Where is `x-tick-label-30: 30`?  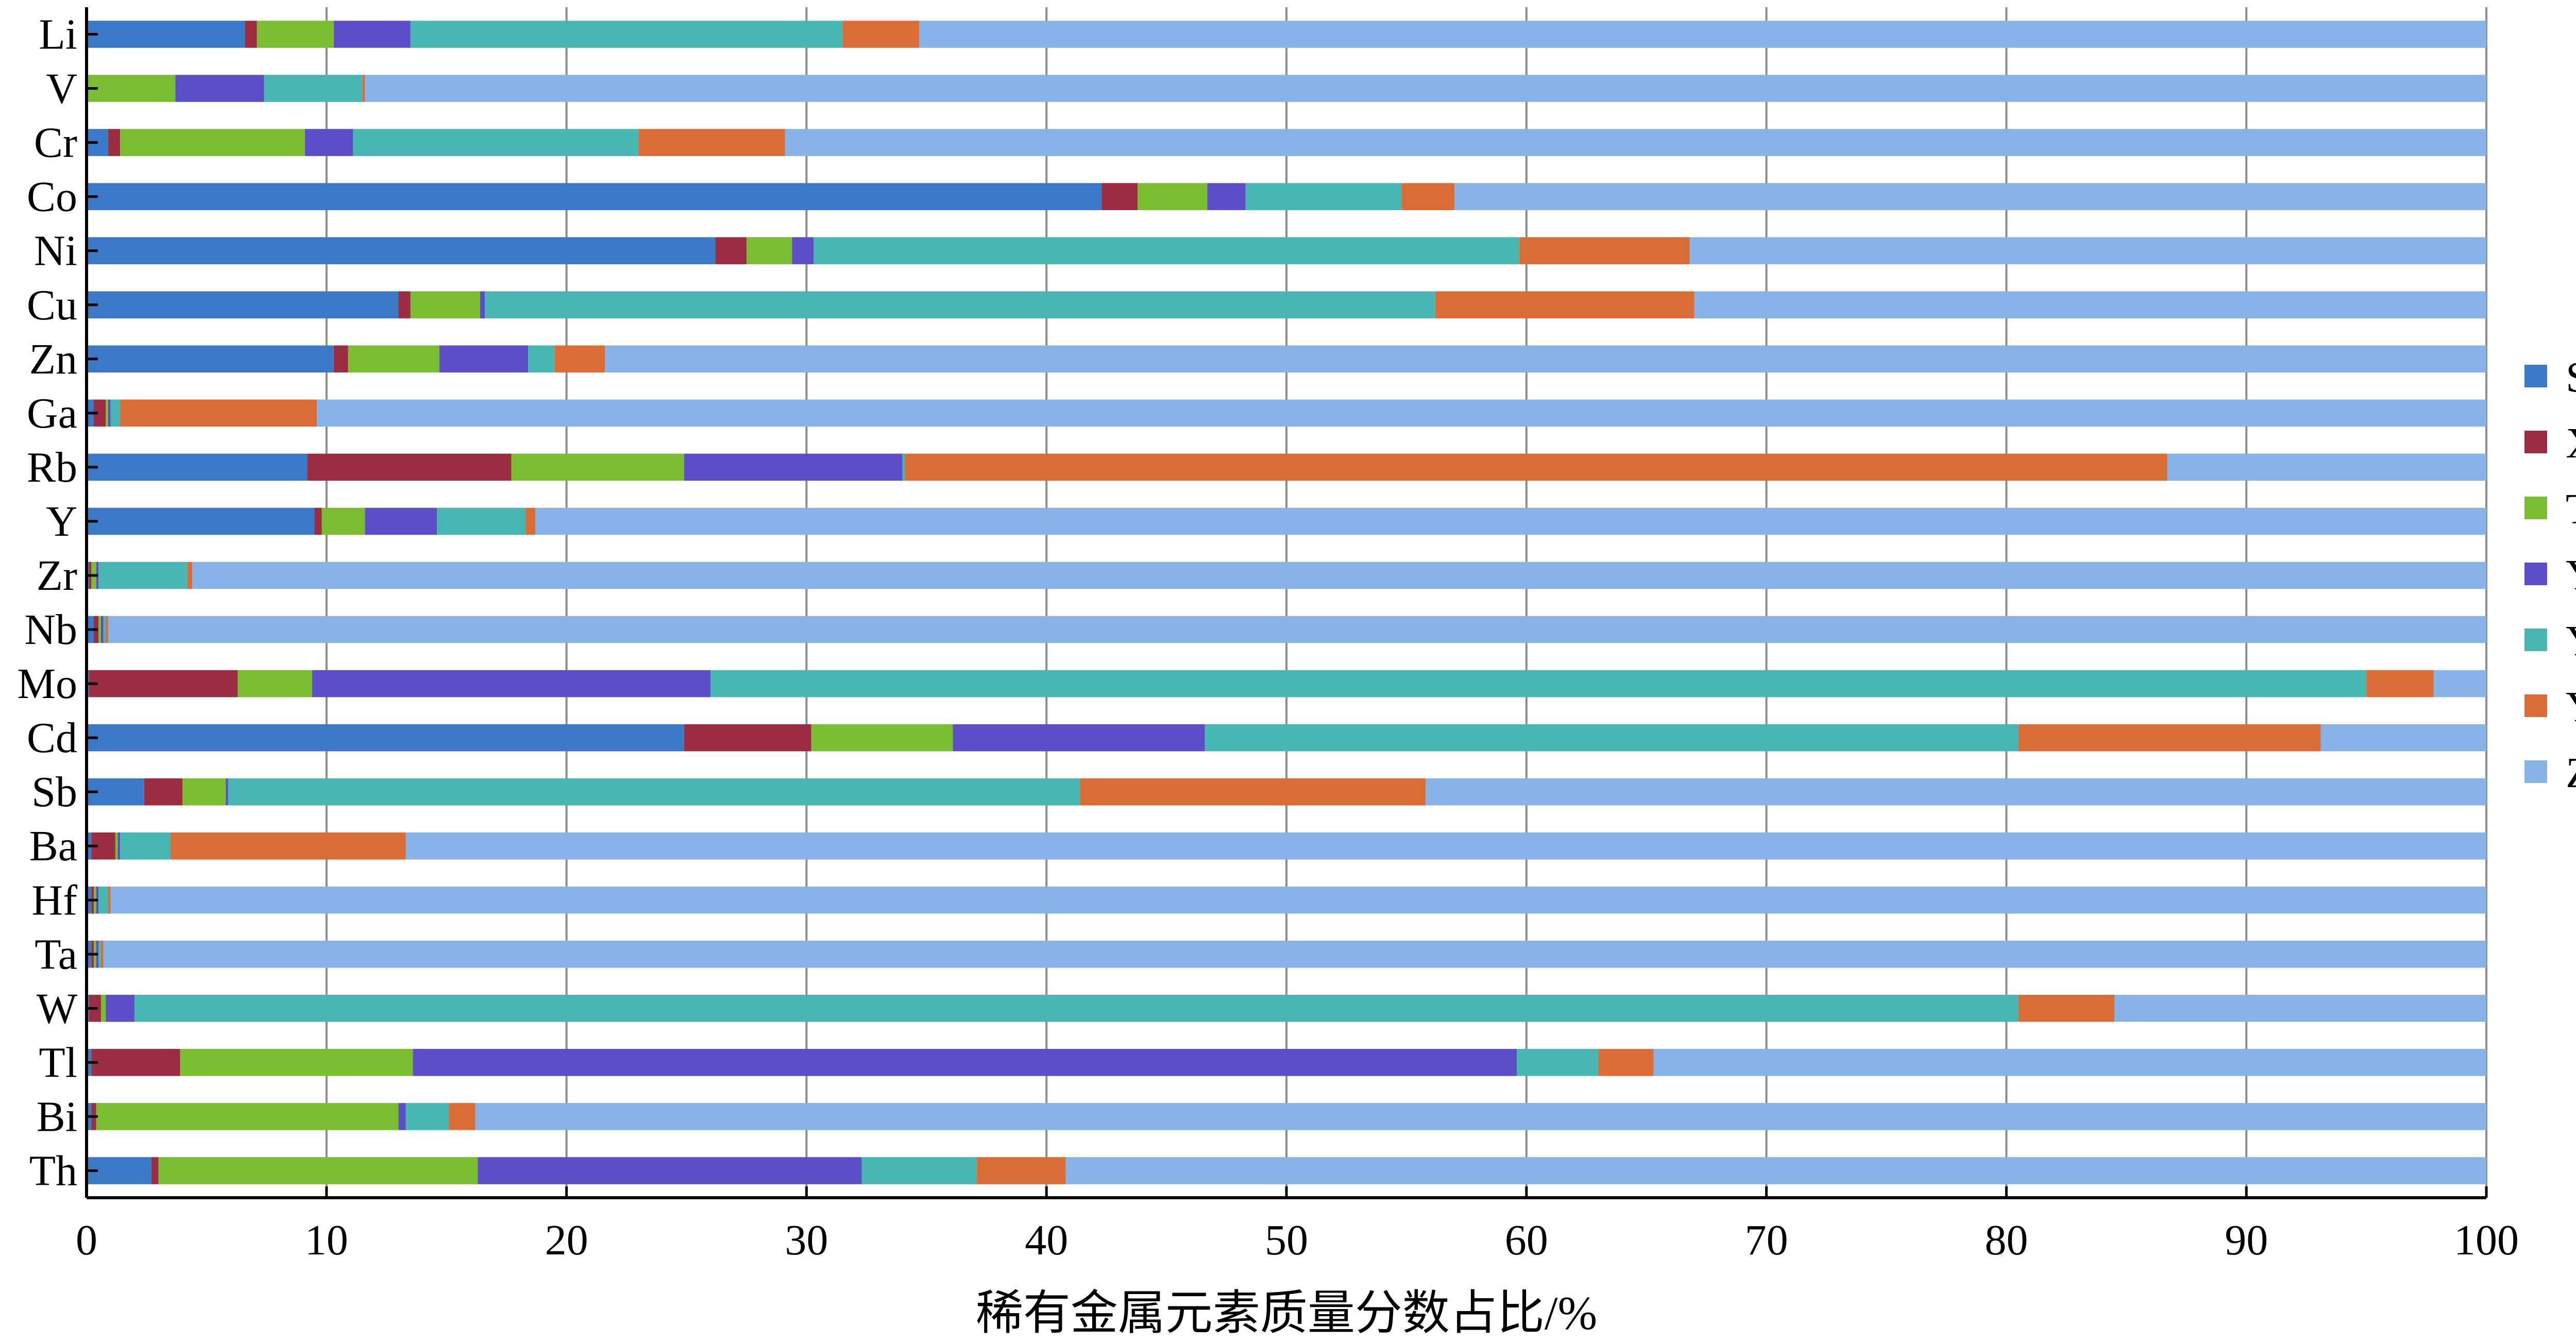 x-tick-label-30: 30 is located at coordinates (806, 1240).